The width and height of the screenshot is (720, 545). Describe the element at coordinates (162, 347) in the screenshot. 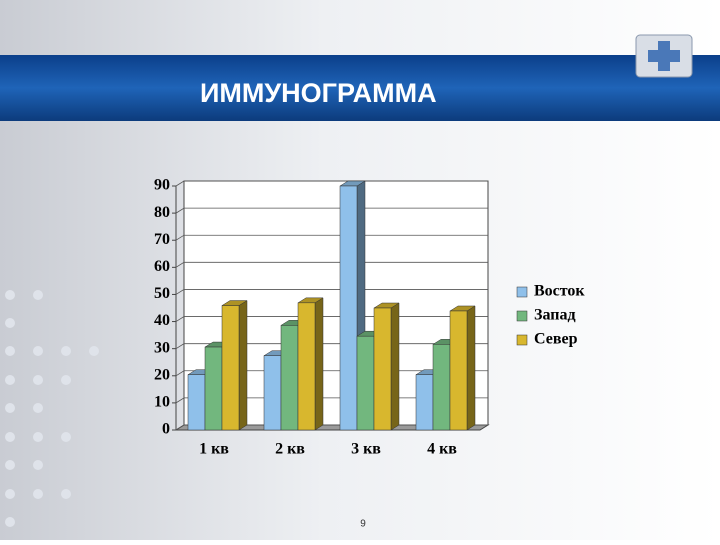

I see `y-tick-label: 30` at that location.